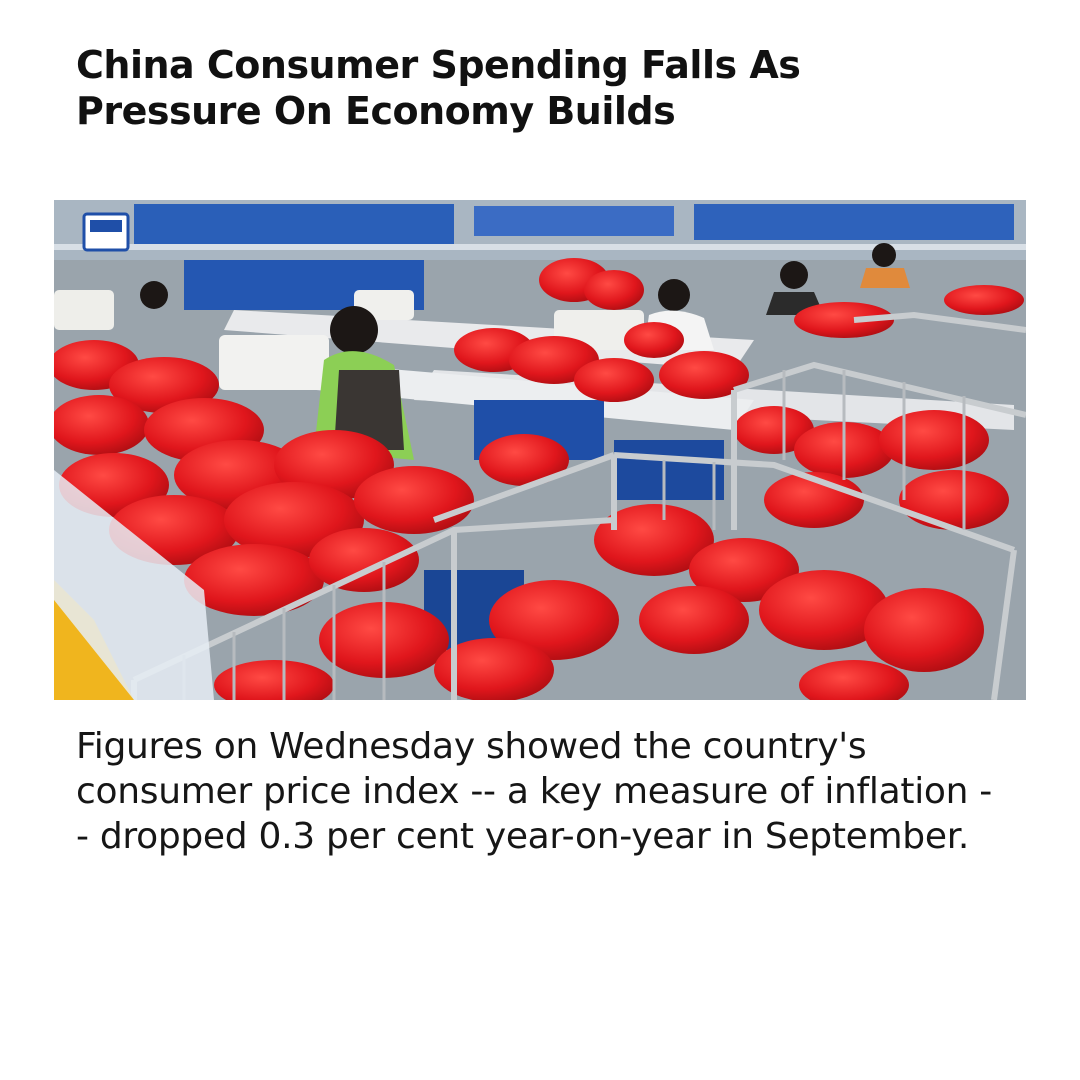 The image size is (1080, 1080). I want to click on sewing-machines, so click(349, 340).